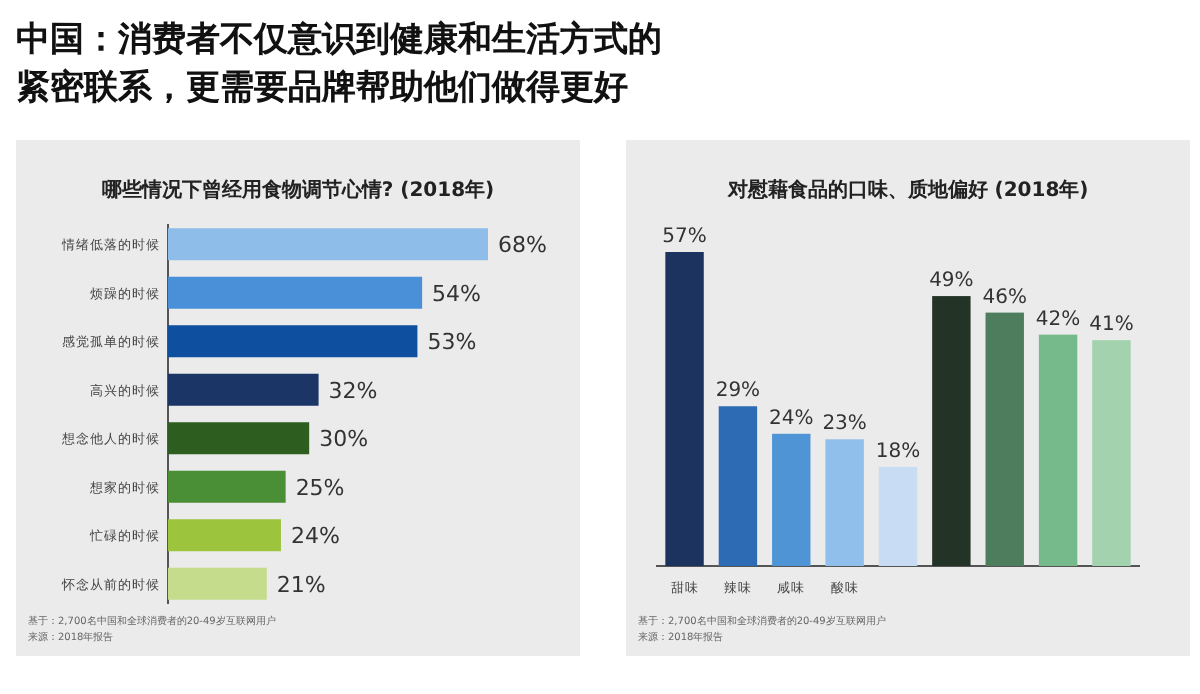 The height and width of the screenshot is (694, 1200). I want to click on data-label: 53%, so click(452, 342).